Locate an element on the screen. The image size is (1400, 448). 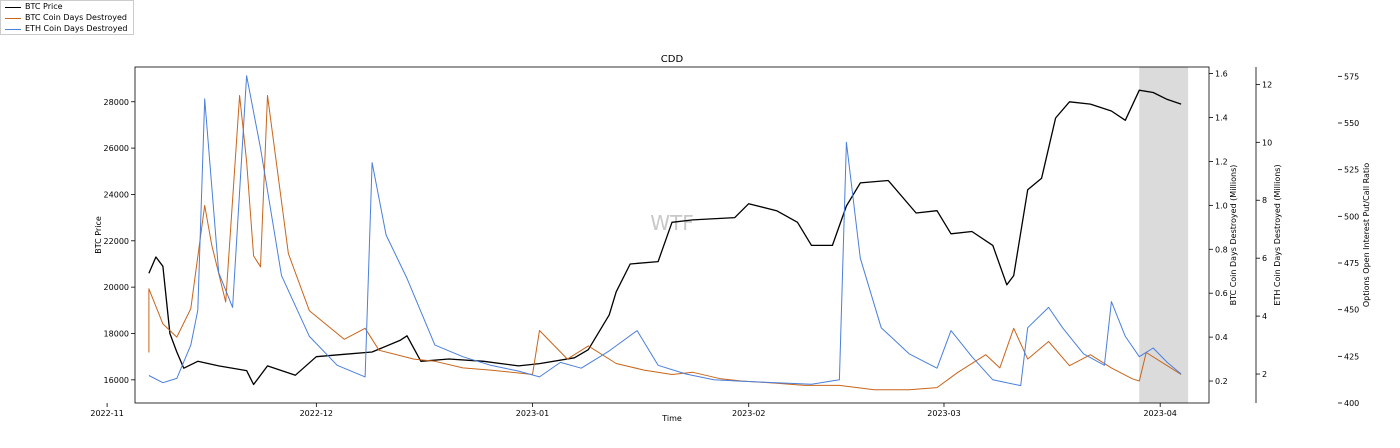
y-left-tick-label: 20000 is located at coordinates (116, 287).